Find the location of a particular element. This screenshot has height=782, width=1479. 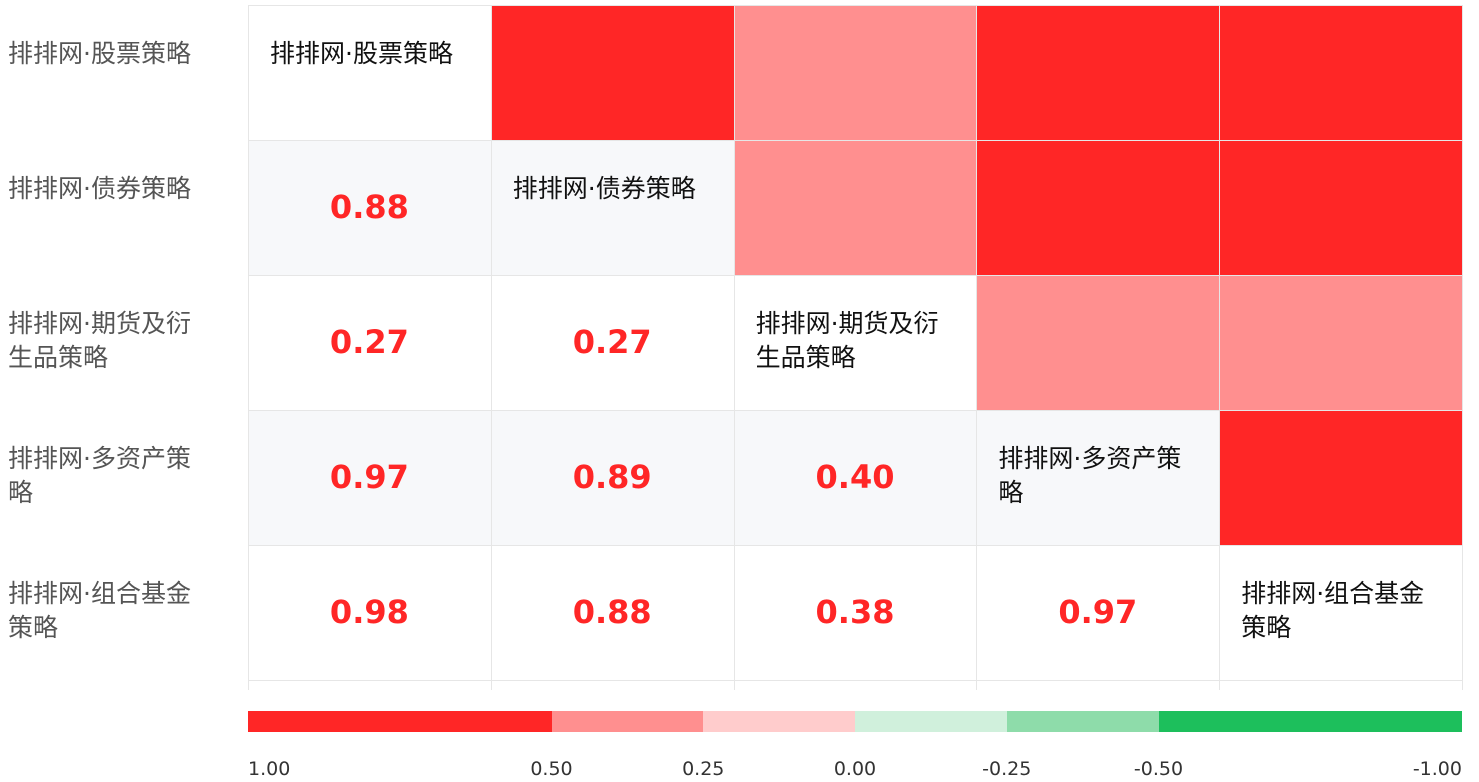

diagonal-label: 排排网·多资产策略 is located at coordinates (1090, 475).